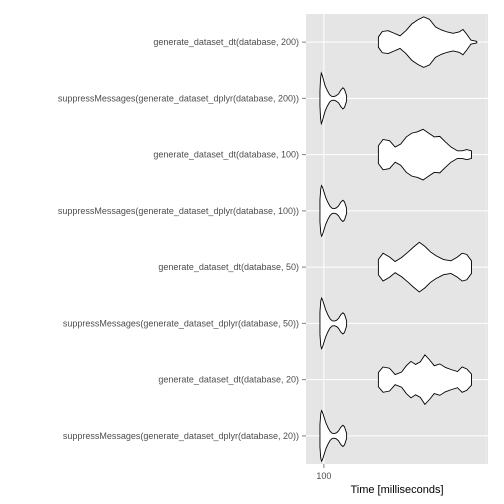  Describe the element at coordinates (396, 490) in the screenshot. I see `x-axis-title: Time [milliseconds]` at that location.